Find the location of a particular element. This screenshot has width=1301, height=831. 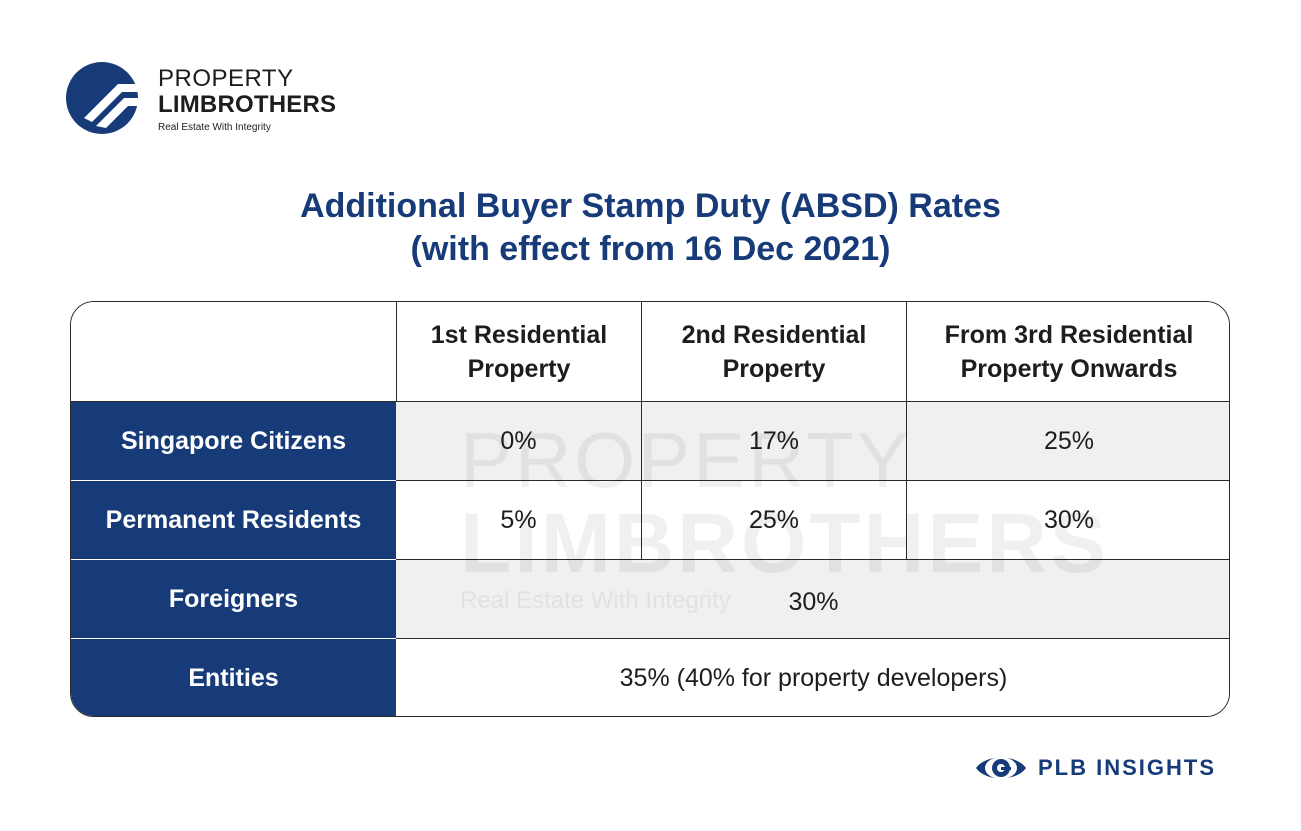

row-label-singapore-citizens: Singapore Citizens is located at coordinates (233, 441).